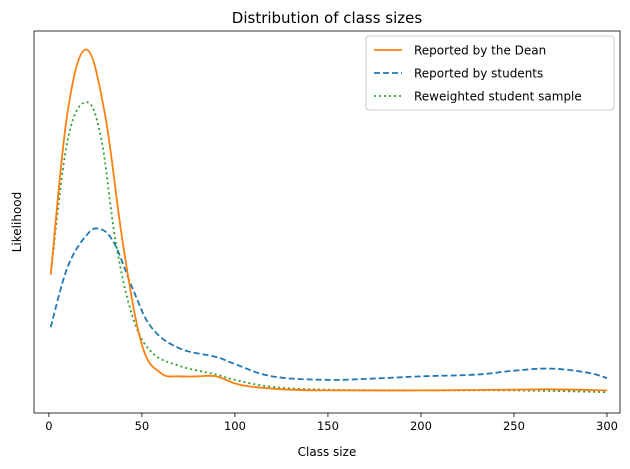  What do you see at coordinates (607, 426) in the screenshot?
I see `x-tick-label: 300` at bounding box center [607, 426].